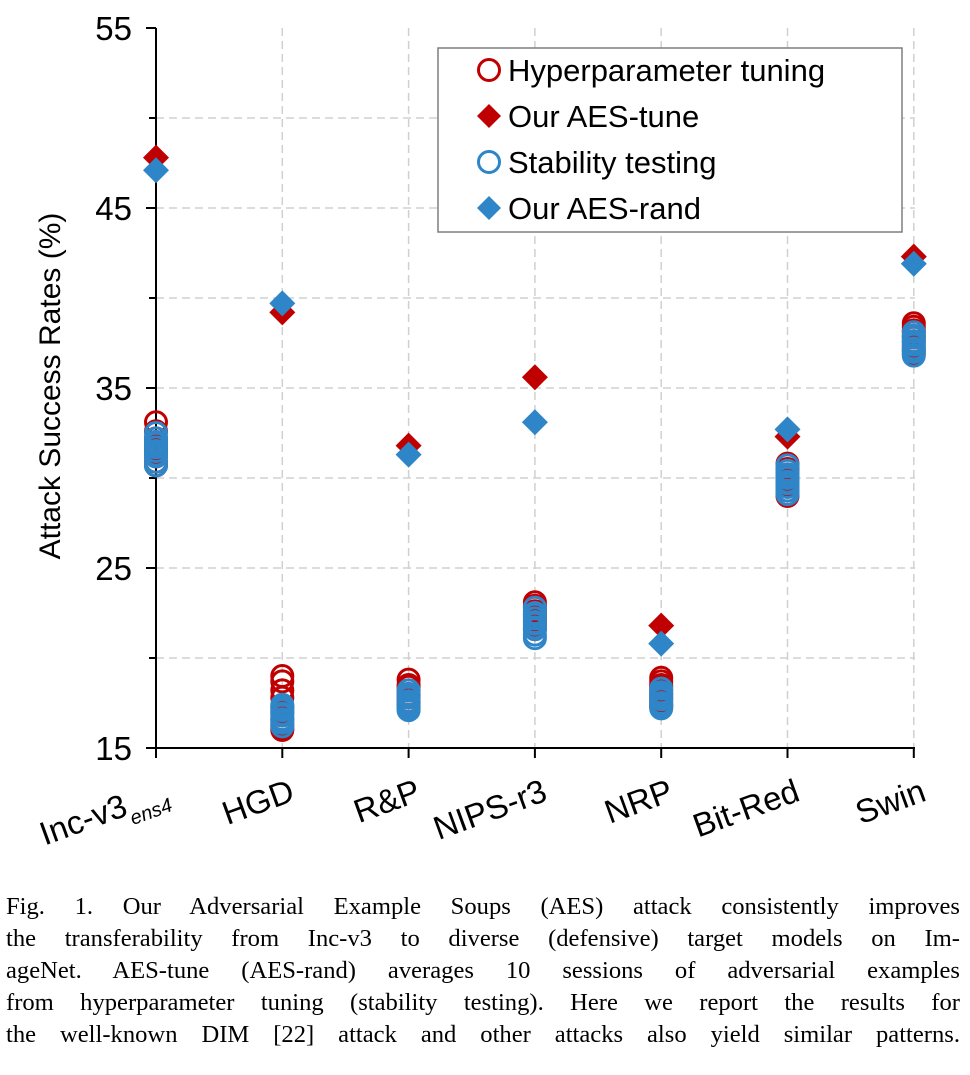  Describe the element at coordinates (113, 748) in the screenshot. I see `y-tick-label: 15` at that location.